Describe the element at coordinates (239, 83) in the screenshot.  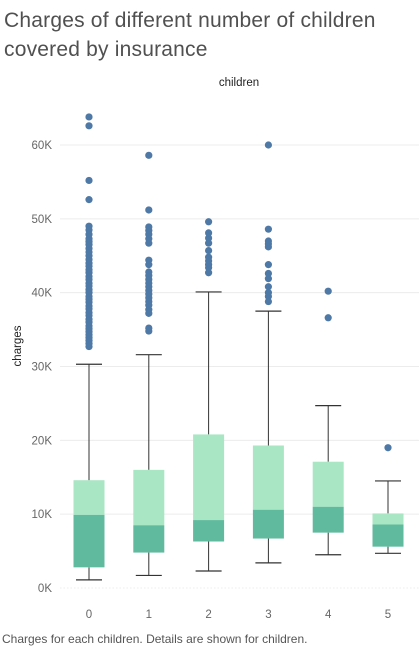
I see `x-axis-title: children` at that location.